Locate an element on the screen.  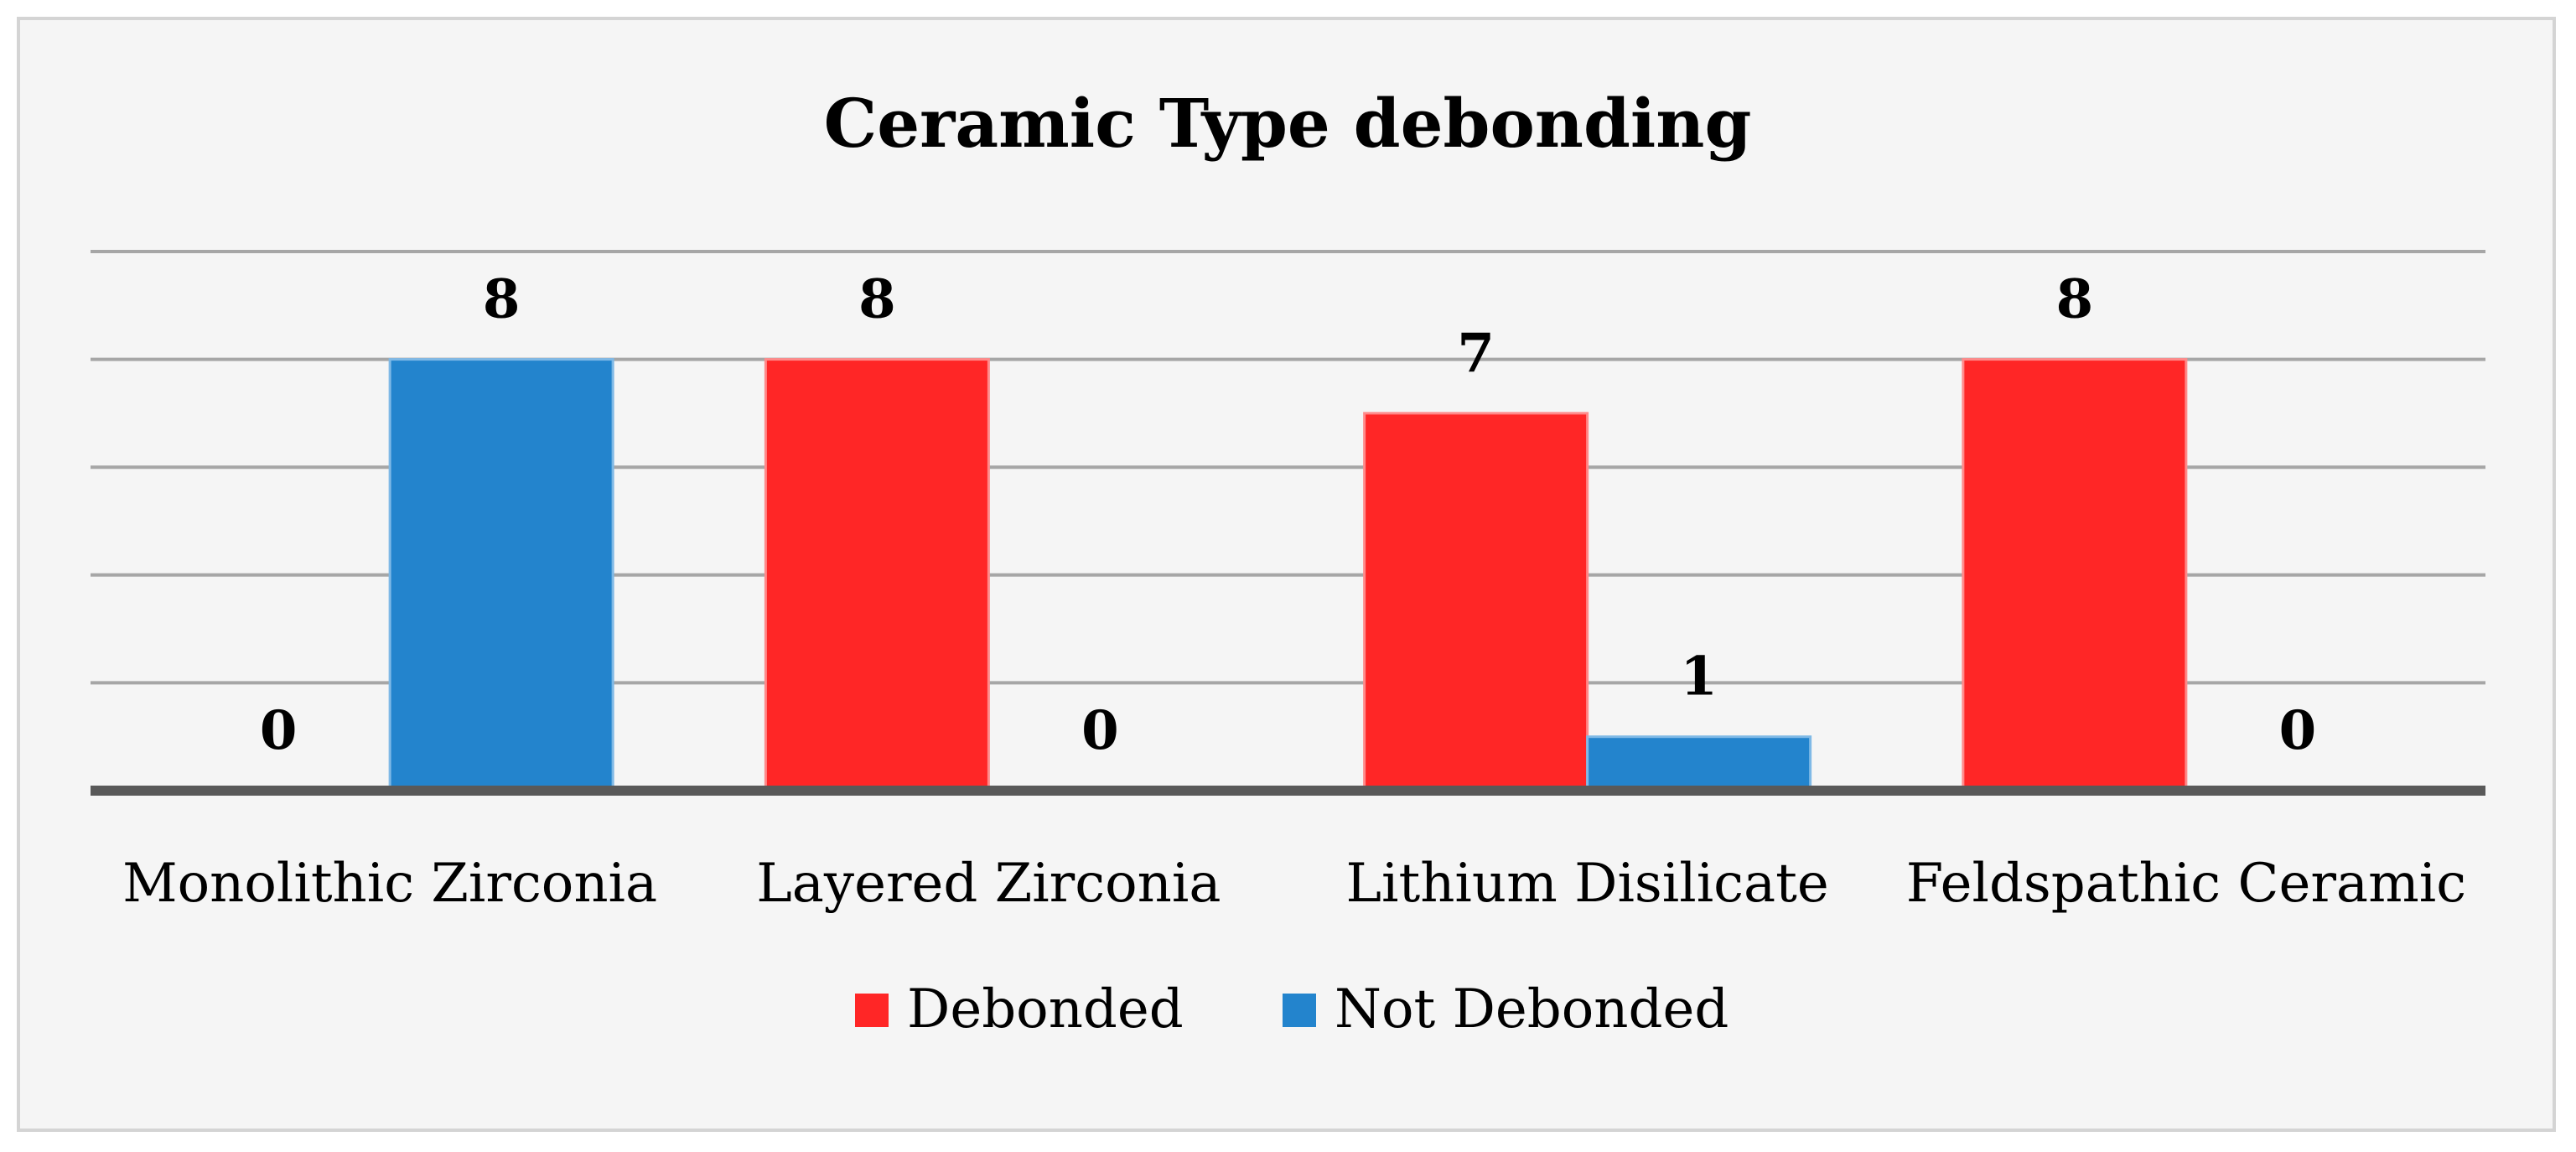
data-label: 7 is located at coordinates (1476, 353).